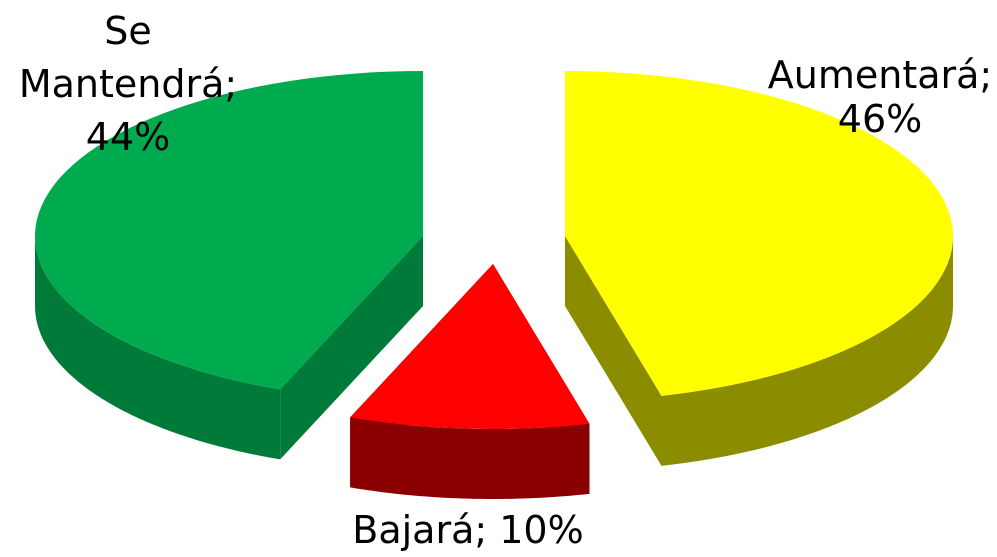 The height and width of the screenshot is (557, 997). I want to click on slice-rim-se-mantendr, so click(158, 348).